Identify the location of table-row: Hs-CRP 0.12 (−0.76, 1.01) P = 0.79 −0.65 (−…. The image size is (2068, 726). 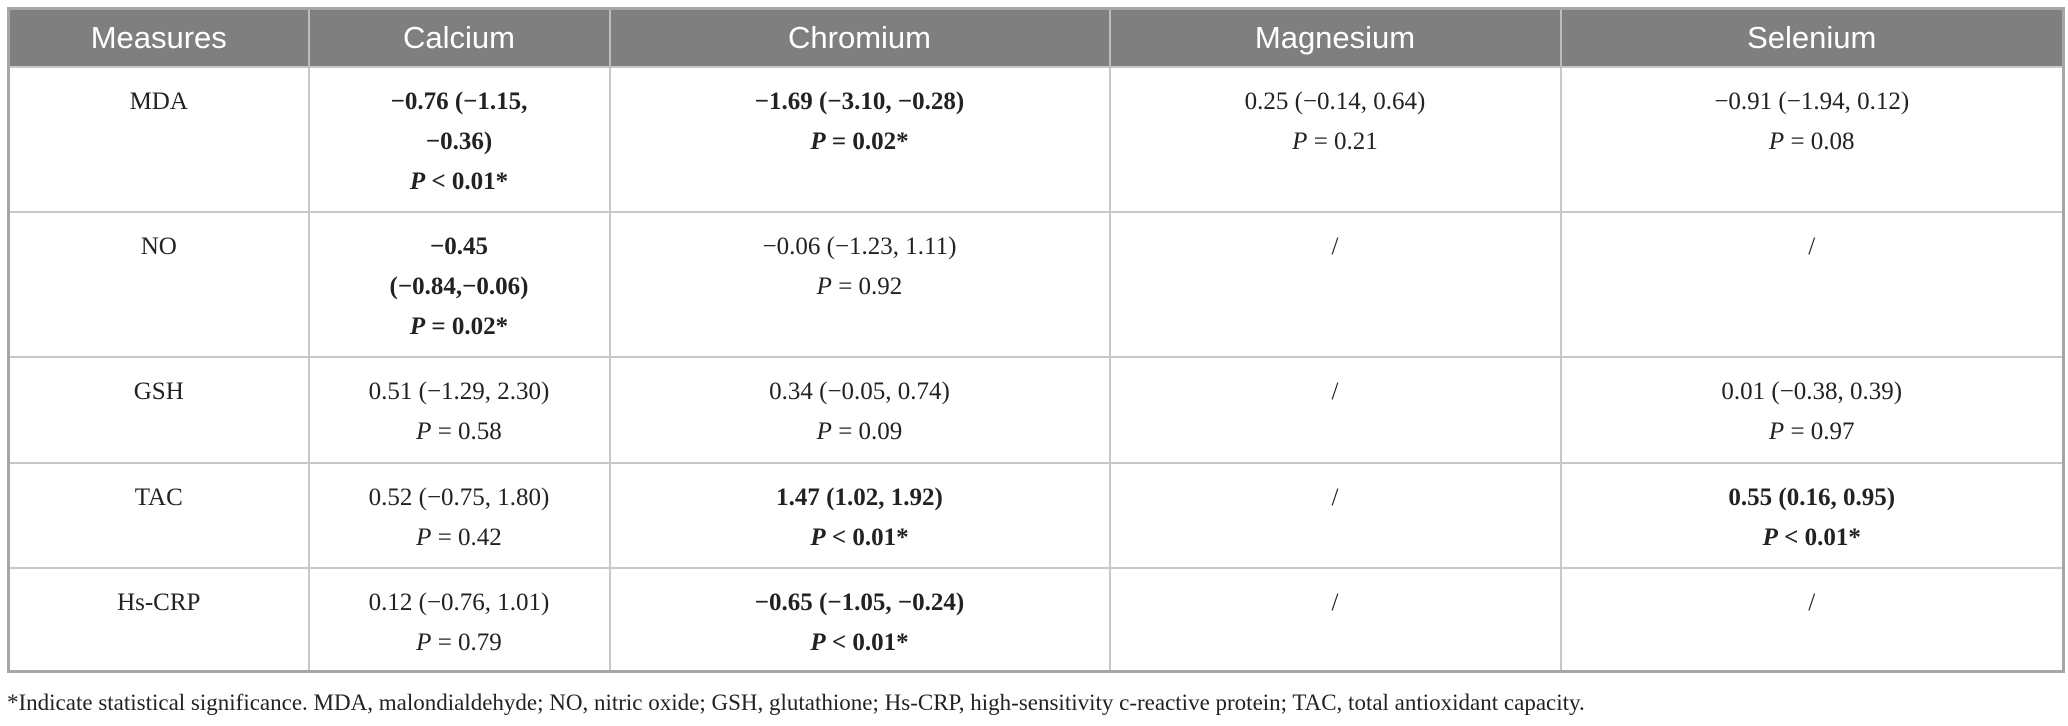
(1036, 619).